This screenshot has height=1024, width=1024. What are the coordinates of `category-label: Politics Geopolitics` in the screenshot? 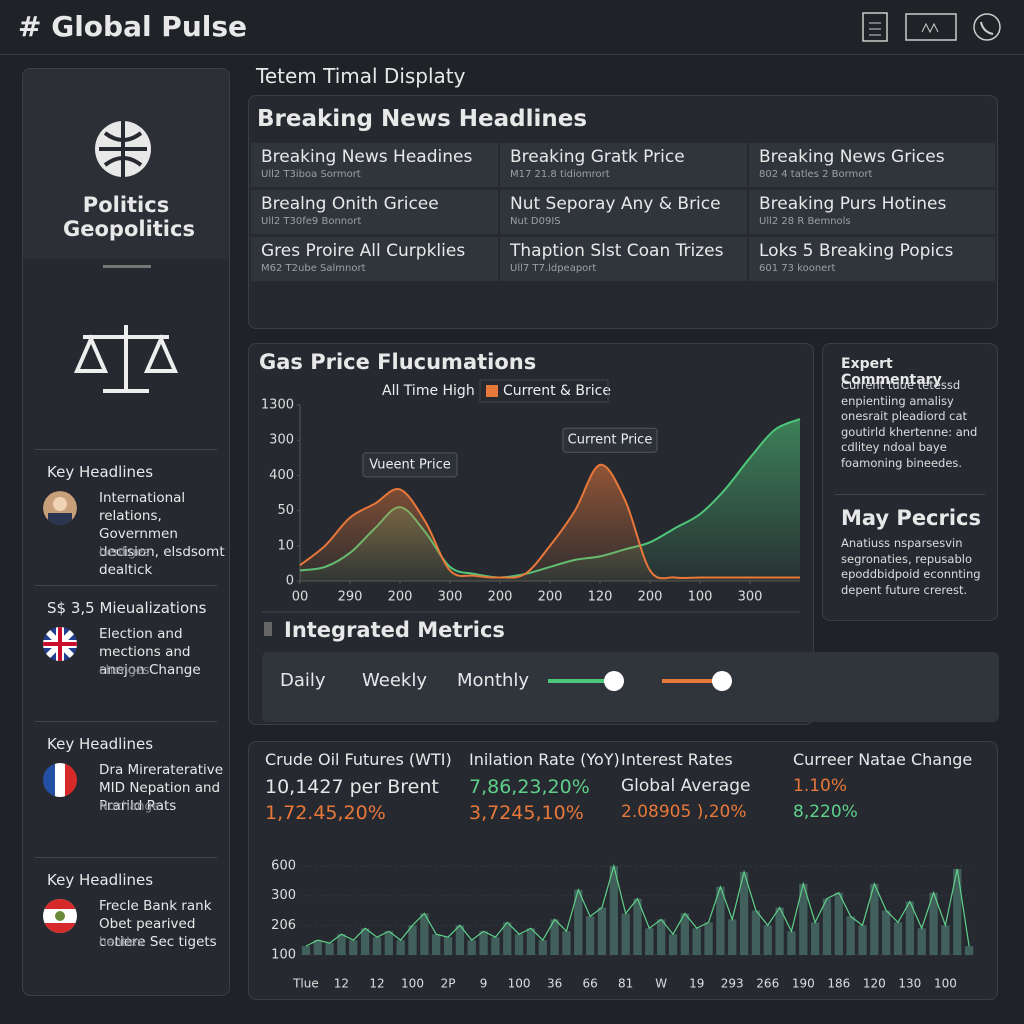 It's located at (129, 217).